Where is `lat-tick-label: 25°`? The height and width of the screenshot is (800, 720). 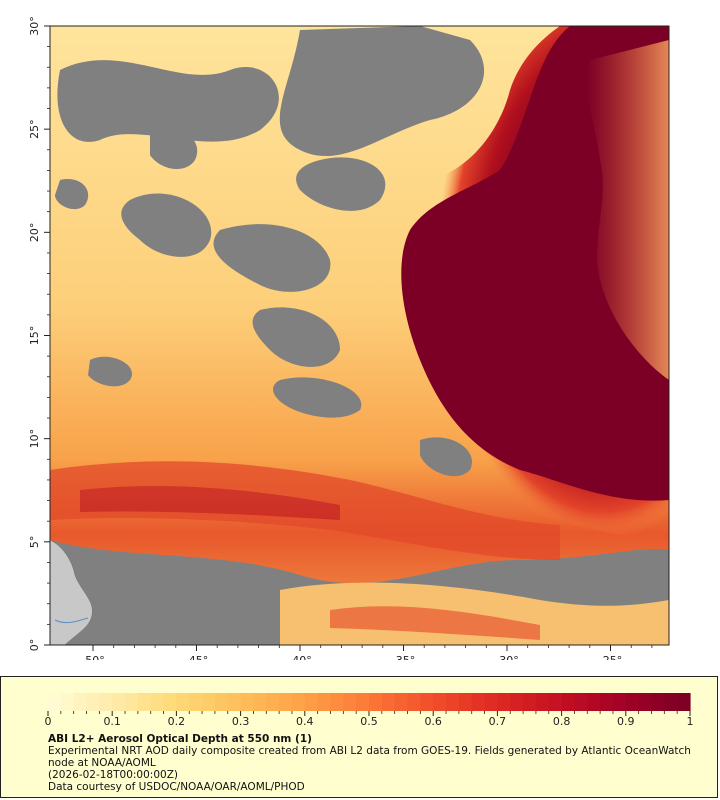 lat-tick-label: 25° is located at coordinates (34, 129).